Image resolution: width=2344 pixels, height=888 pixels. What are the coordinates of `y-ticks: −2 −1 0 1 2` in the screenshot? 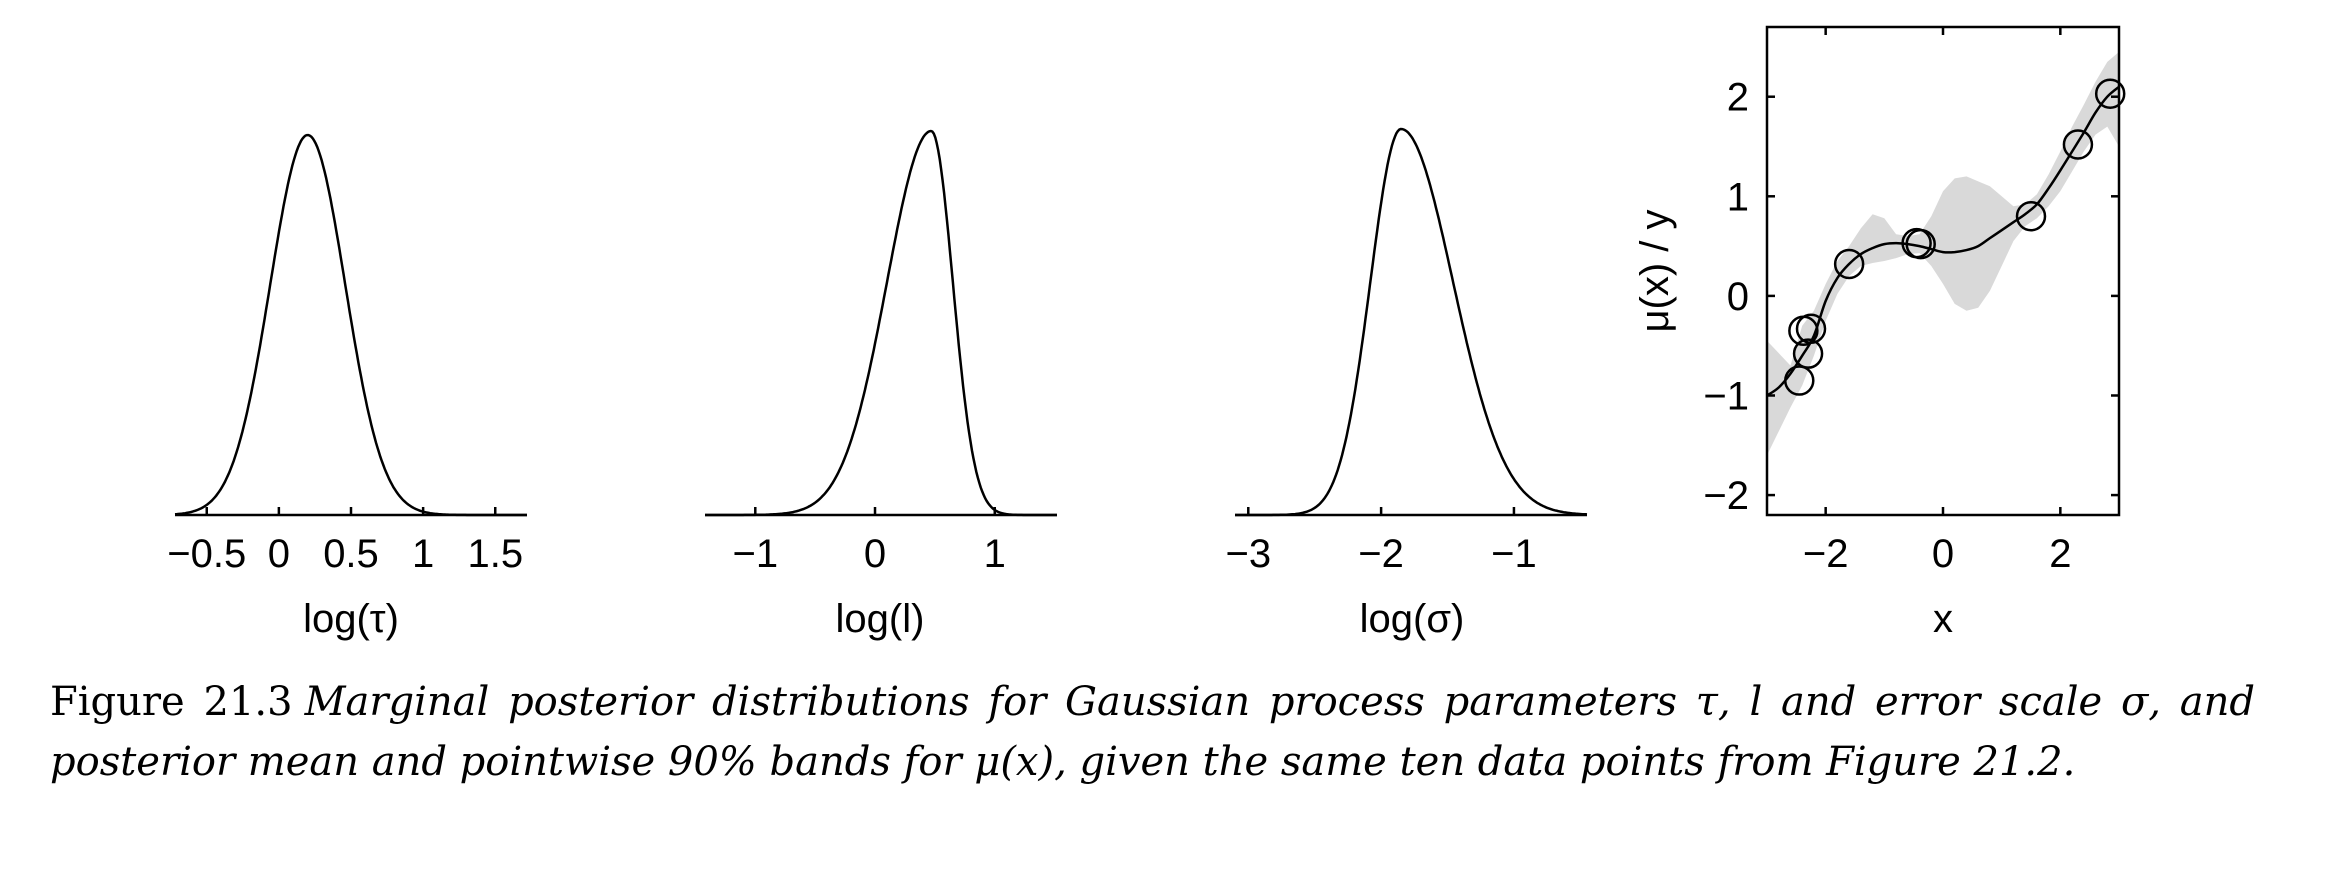 It's located at (1911, 297).